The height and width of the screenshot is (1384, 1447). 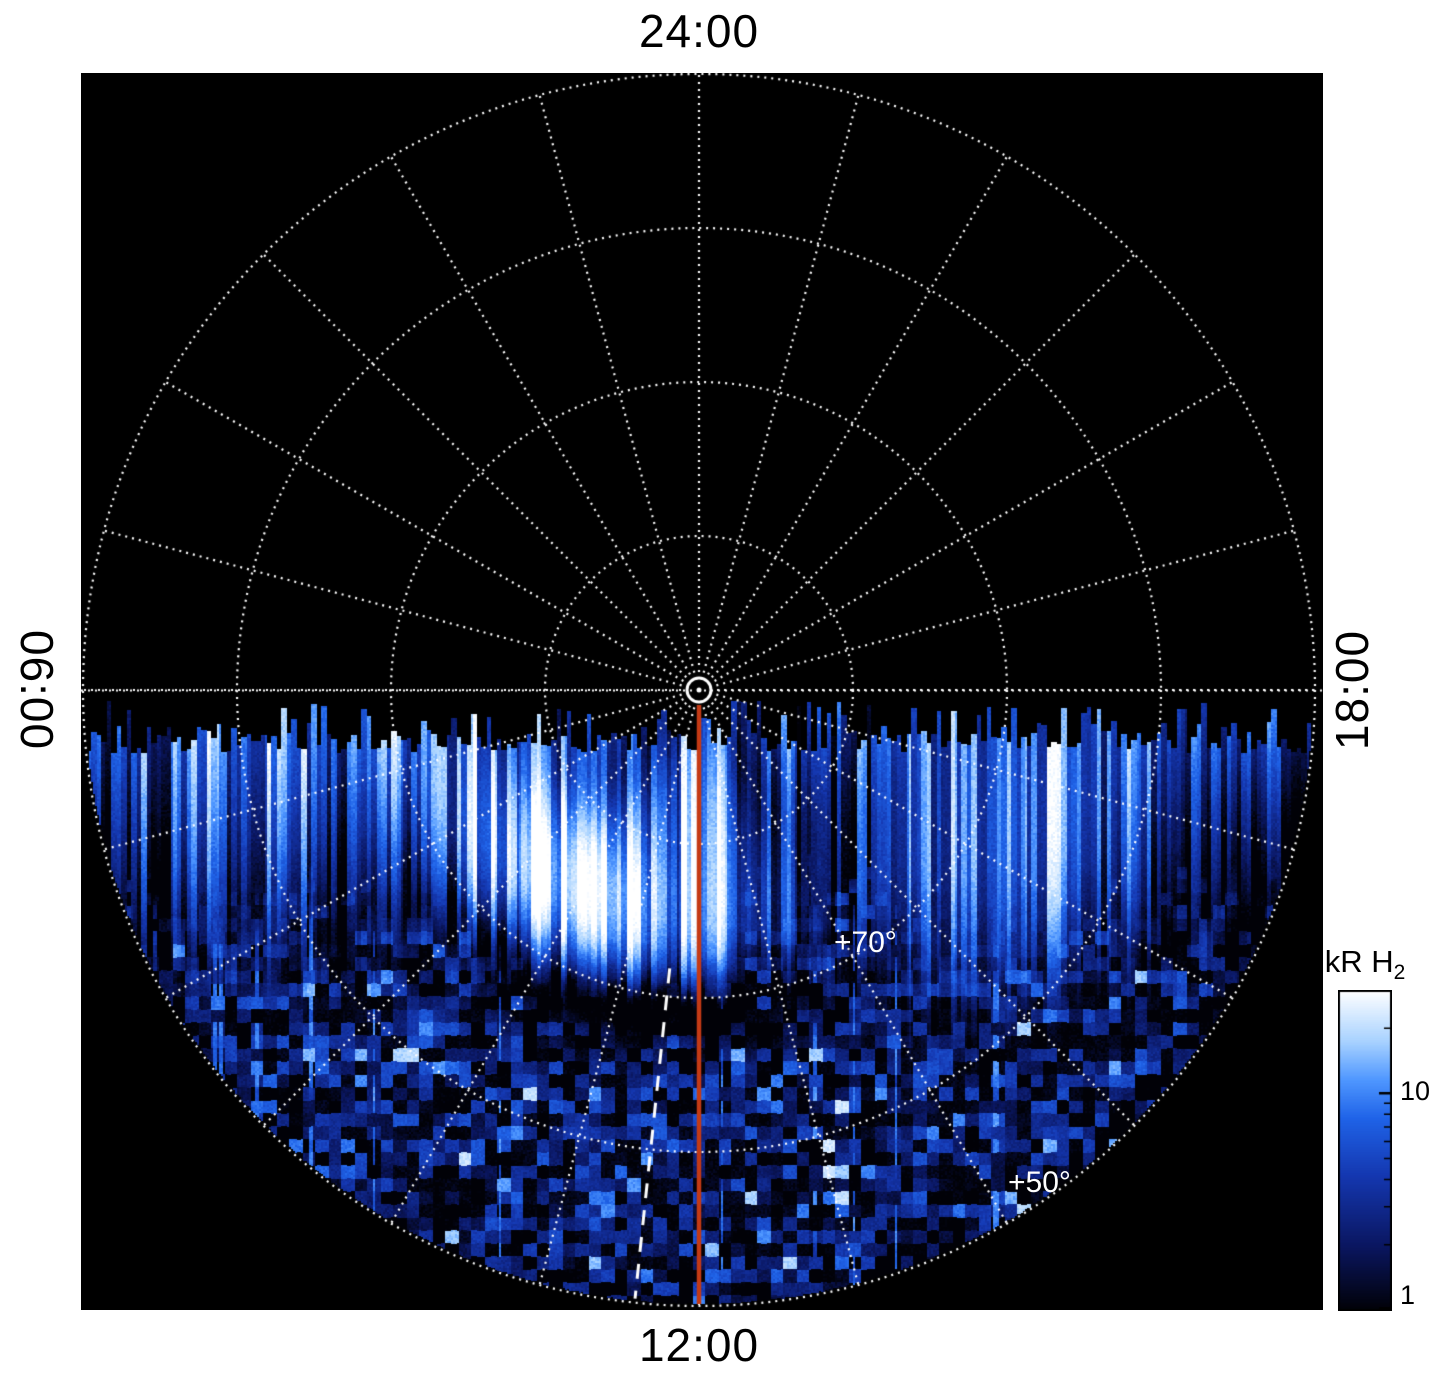 What do you see at coordinates (37, 690) in the screenshot?
I see `mlt-label-0600: 06:00` at bounding box center [37, 690].